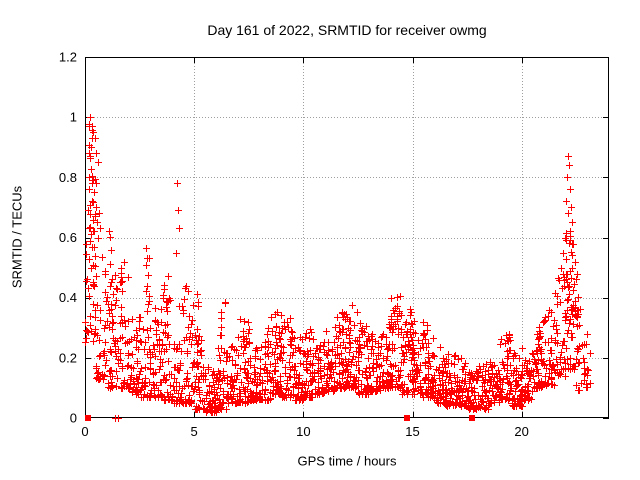 The width and height of the screenshot is (640, 480). I want to click on y-tick-label: 0.2, so click(68, 357).